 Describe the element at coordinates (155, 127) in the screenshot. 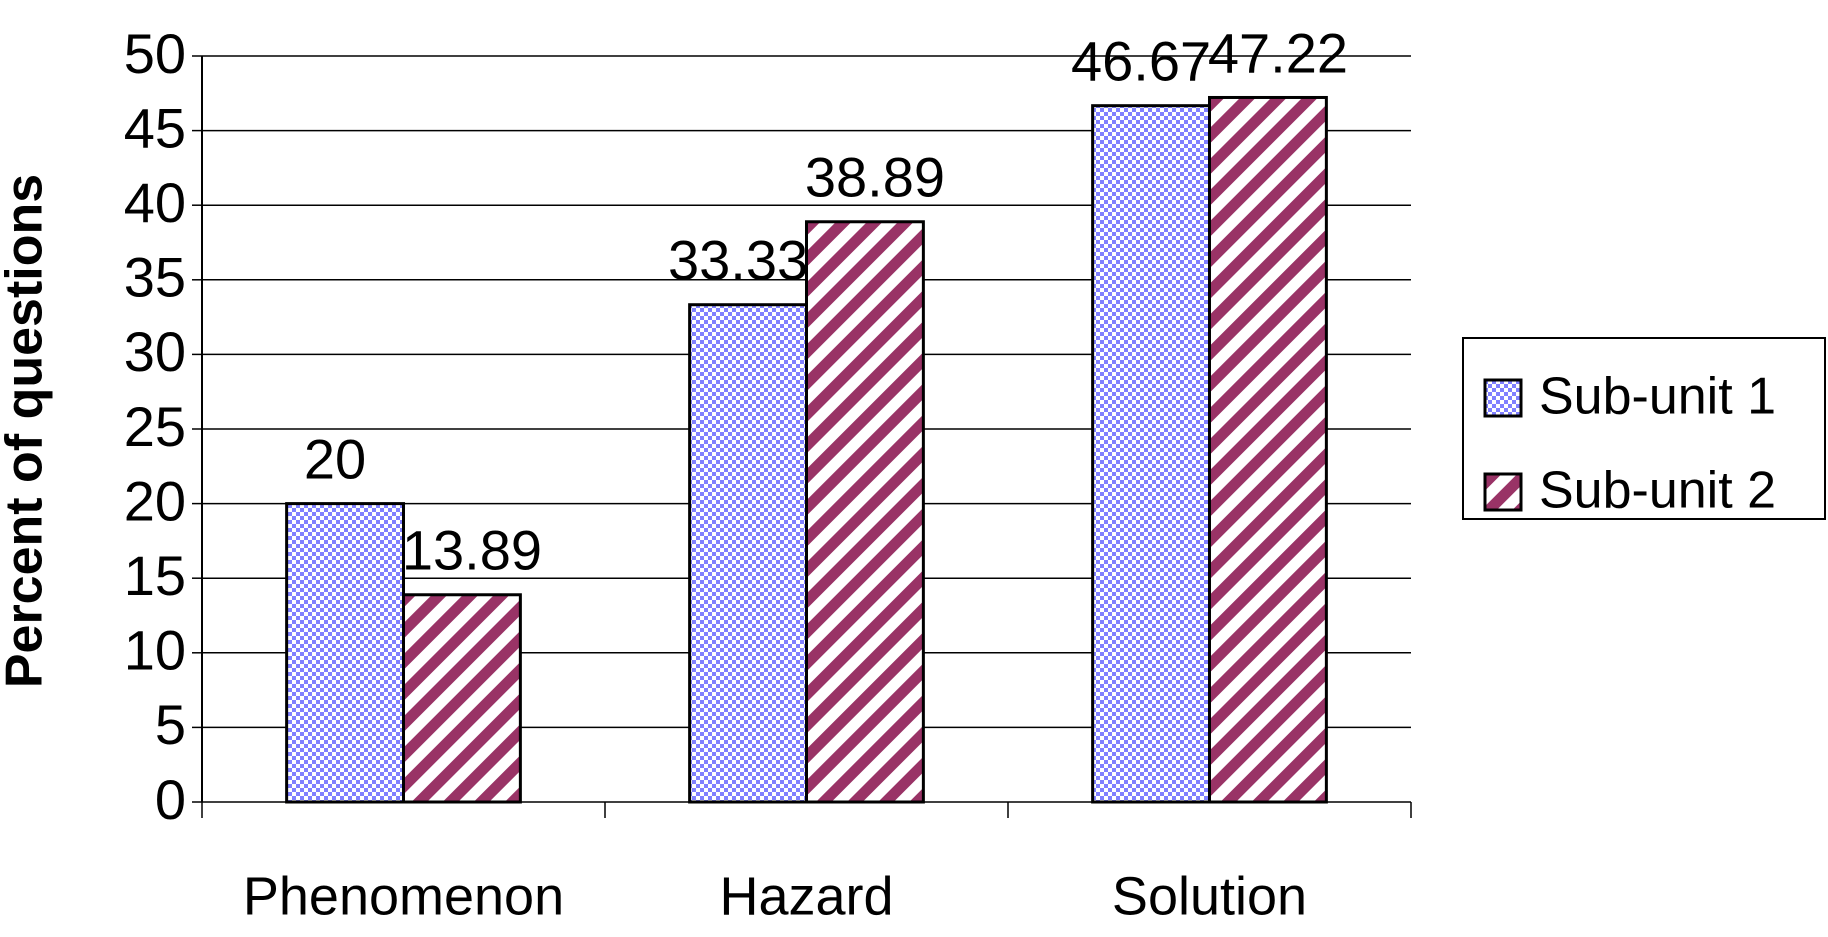

I see `y-tick-label: 45` at that location.